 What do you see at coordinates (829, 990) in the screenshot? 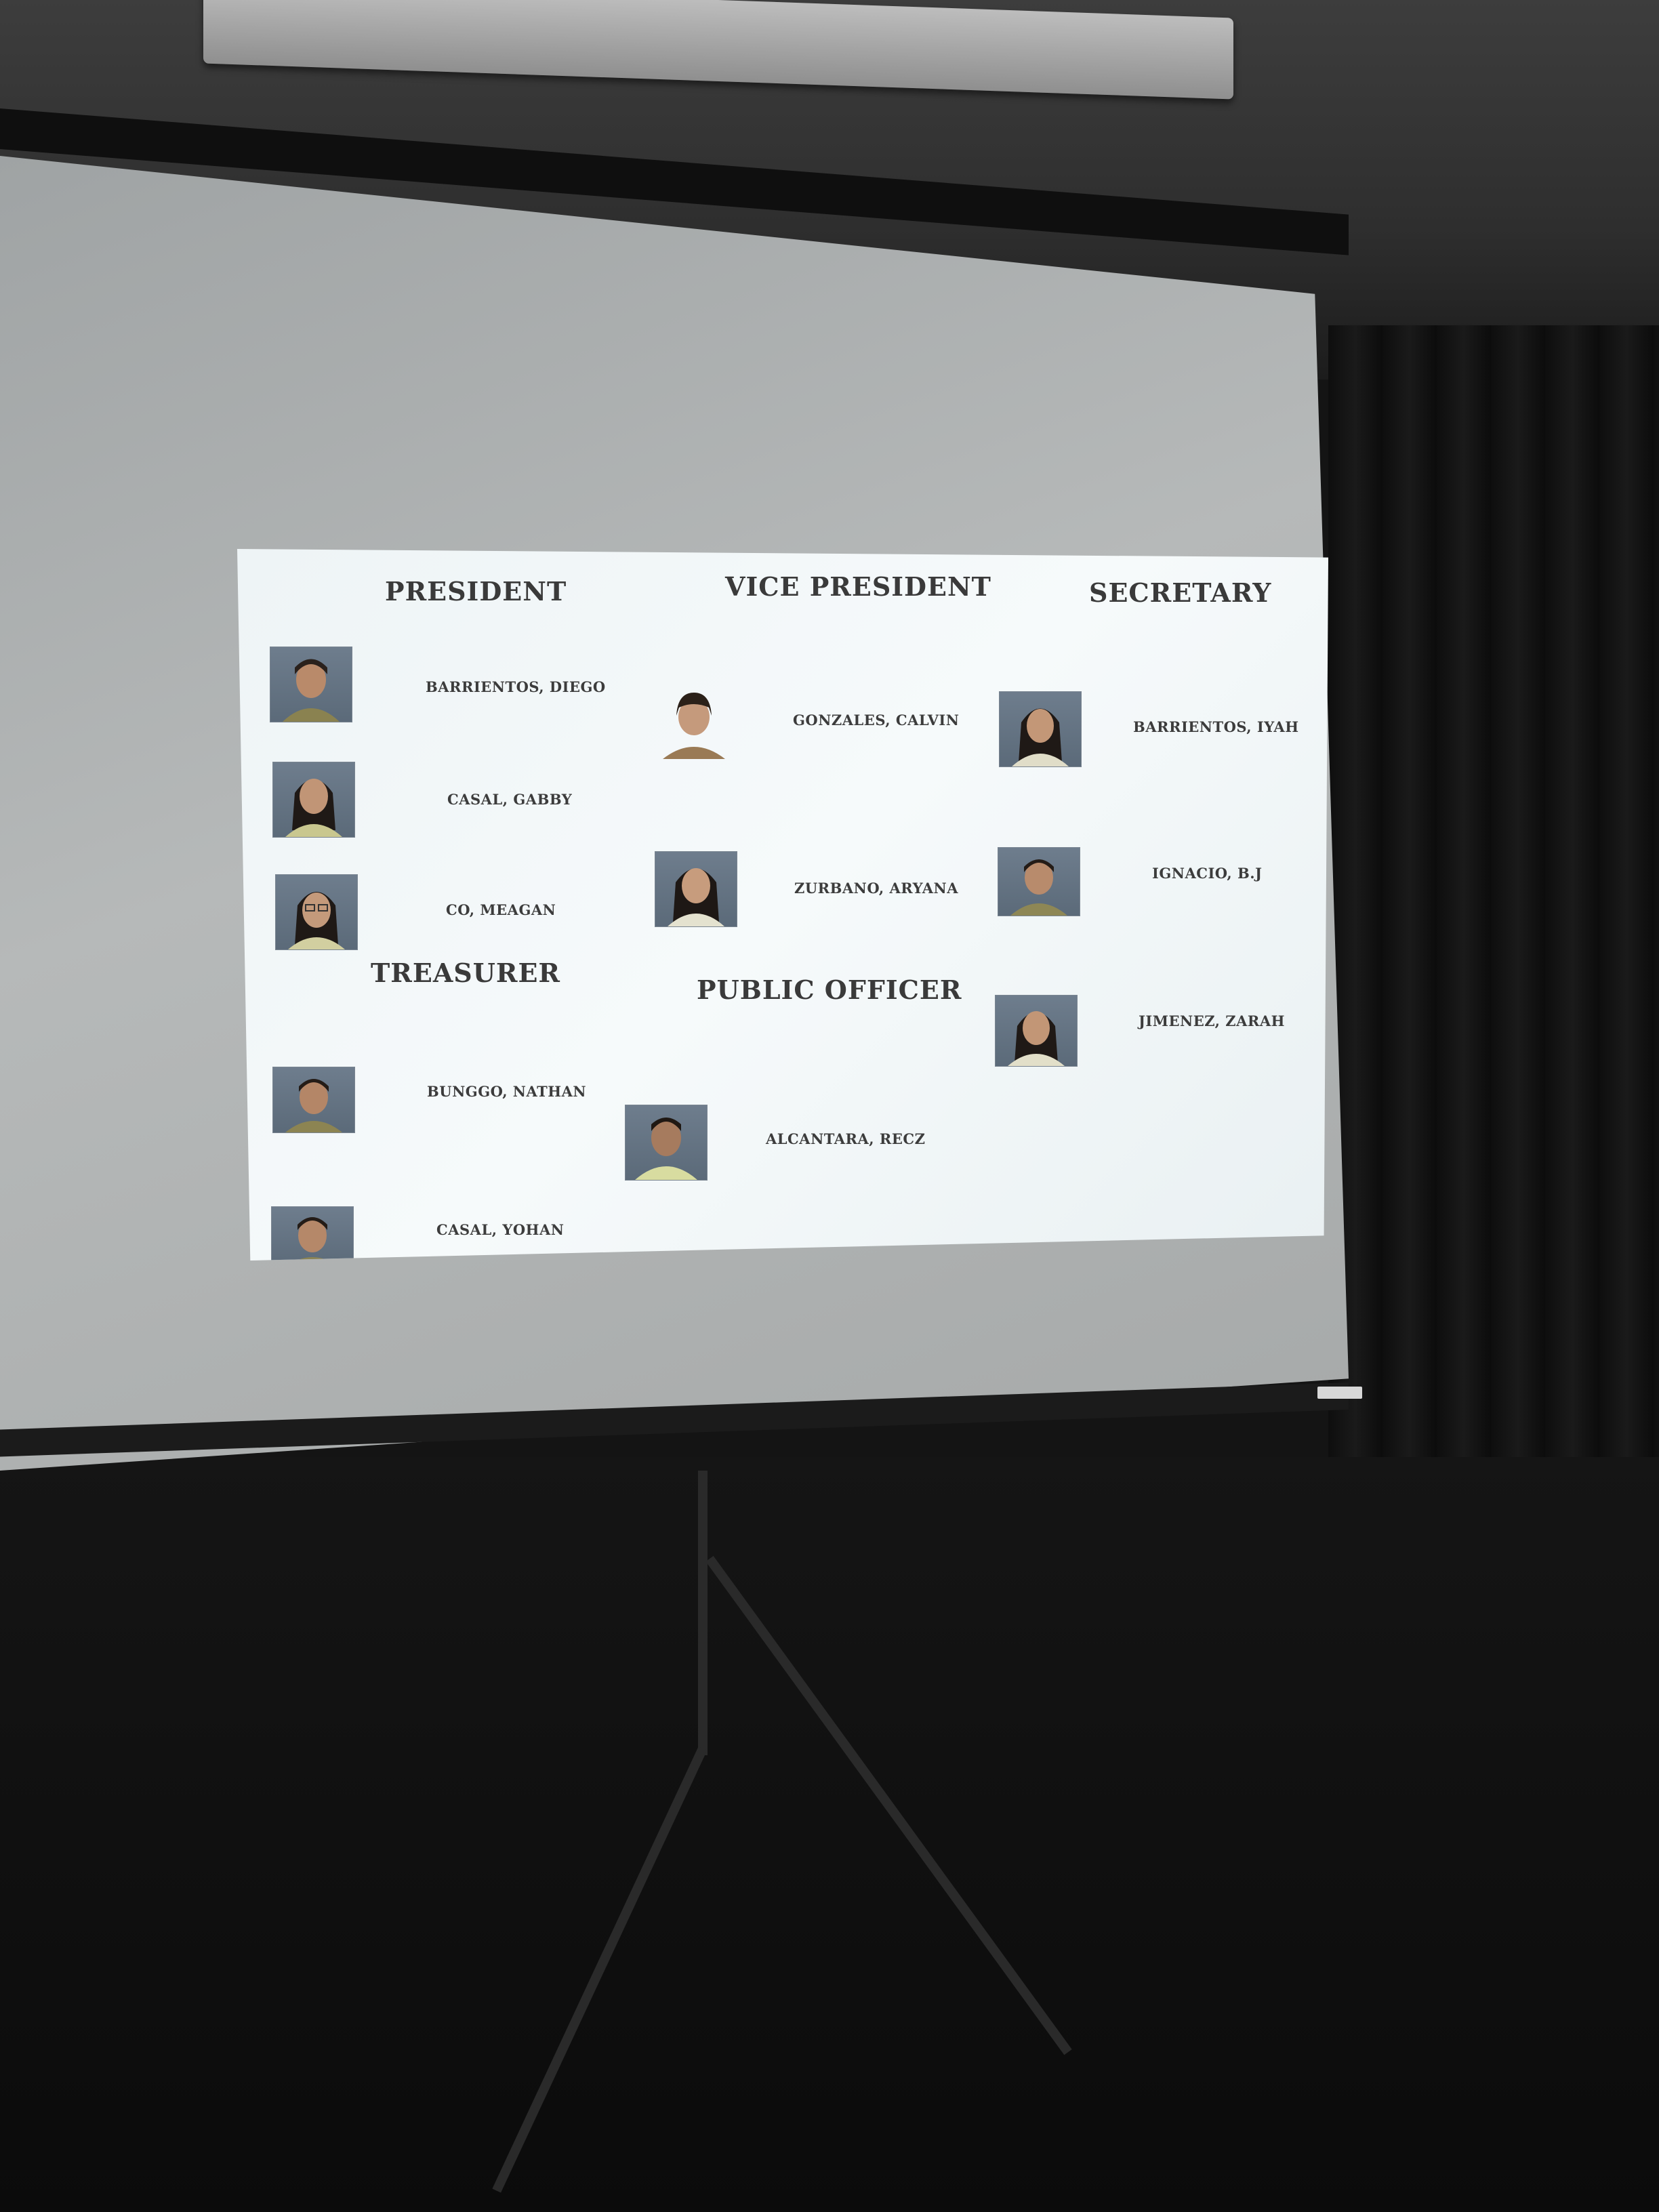
I see `heading-public-officer: PUBLIC OFFICER` at bounding box center [829, 990].